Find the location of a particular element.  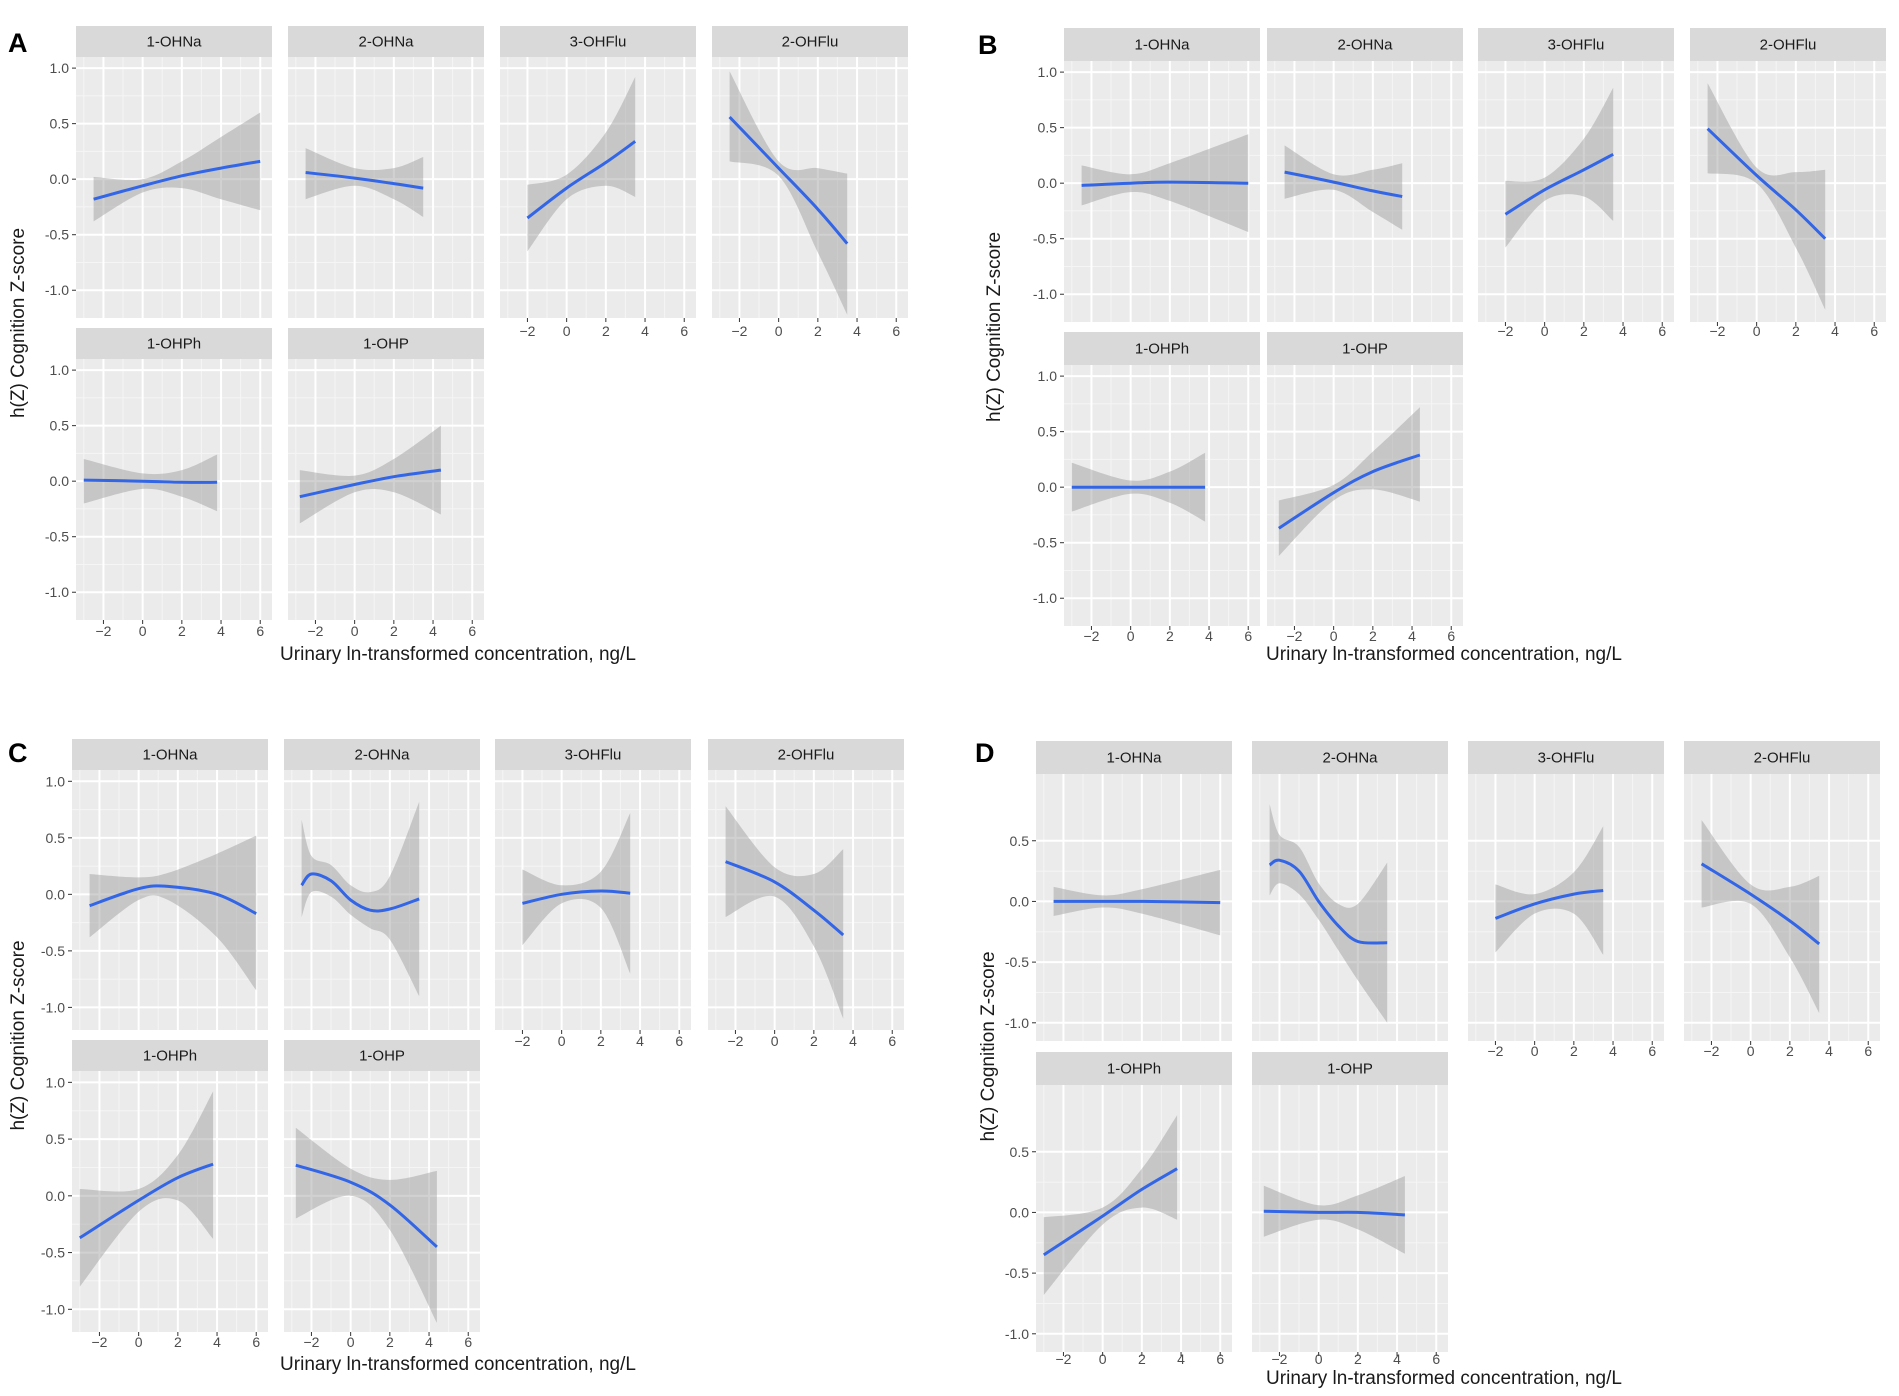

facet-1-ohph: 1-OHPh -1.0 -0.5 0.0 0.5 −2 0 2 4 6 is located at coordinates (1118, 1209).